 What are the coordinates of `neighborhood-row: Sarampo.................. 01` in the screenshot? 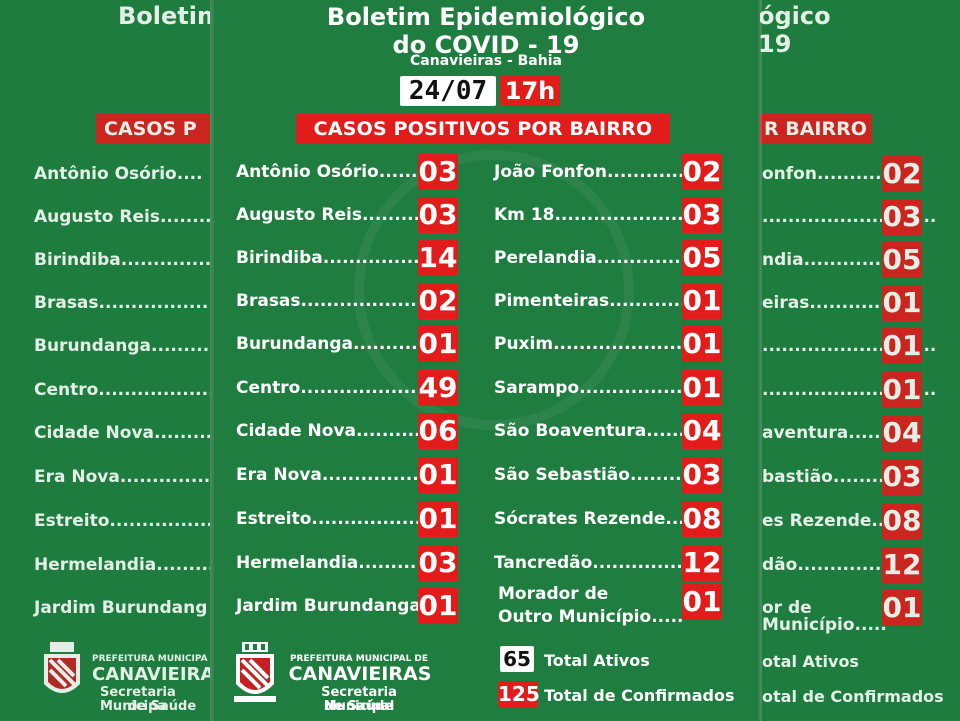 It's located at (608, 388).